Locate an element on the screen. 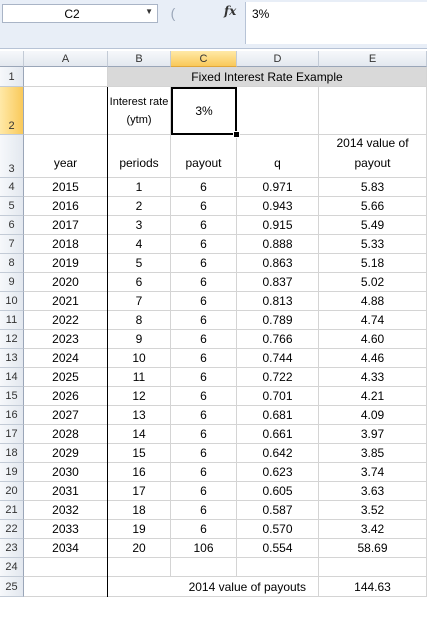  table-row-value: 58.69 is located at coordinates (373, 548).